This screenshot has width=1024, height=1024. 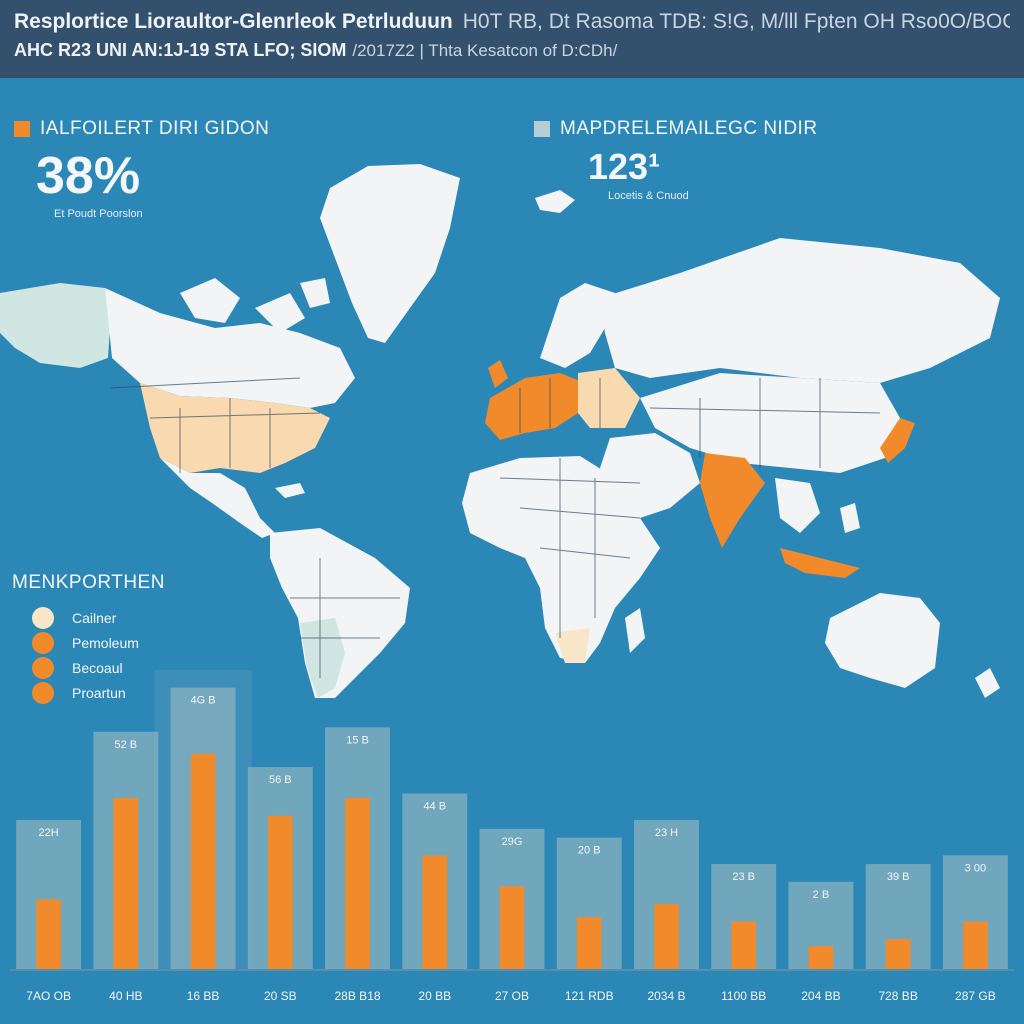 What do you see at coordinates (255, 305) in the screenshot?
I see `canada-islands` at bounding box center [255, 305].